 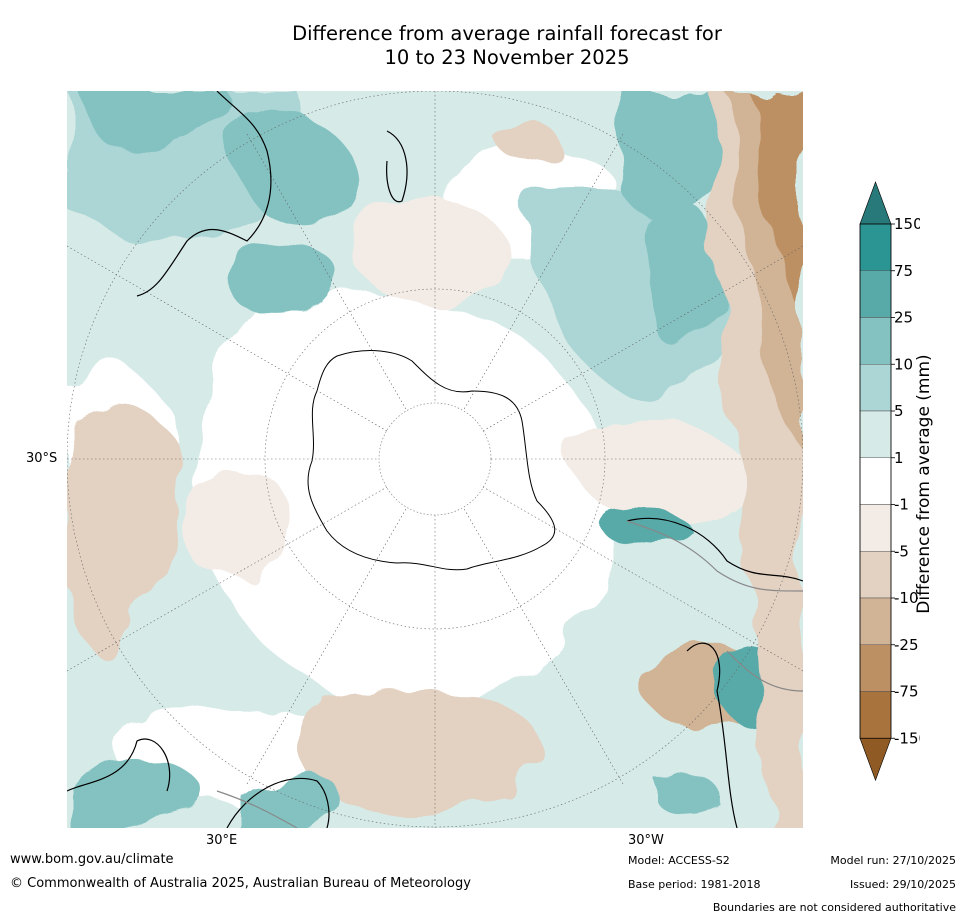 What do you see at coordinates (679, 860) in the screenshot?
I see `footer-model: Model: ACCESS-S2` at bounding box center [679, 860].